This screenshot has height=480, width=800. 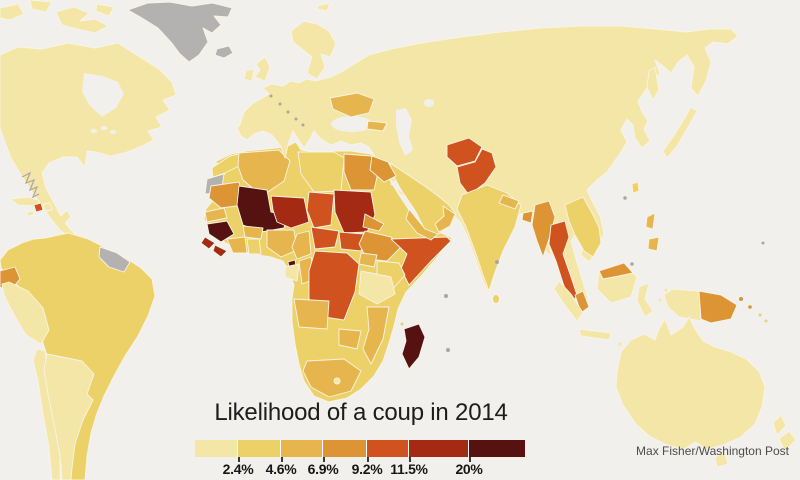 What do you see at coordinates (376, 335) in the screenshot?
I see `country-mozambique` at bounding box center [376, 335].